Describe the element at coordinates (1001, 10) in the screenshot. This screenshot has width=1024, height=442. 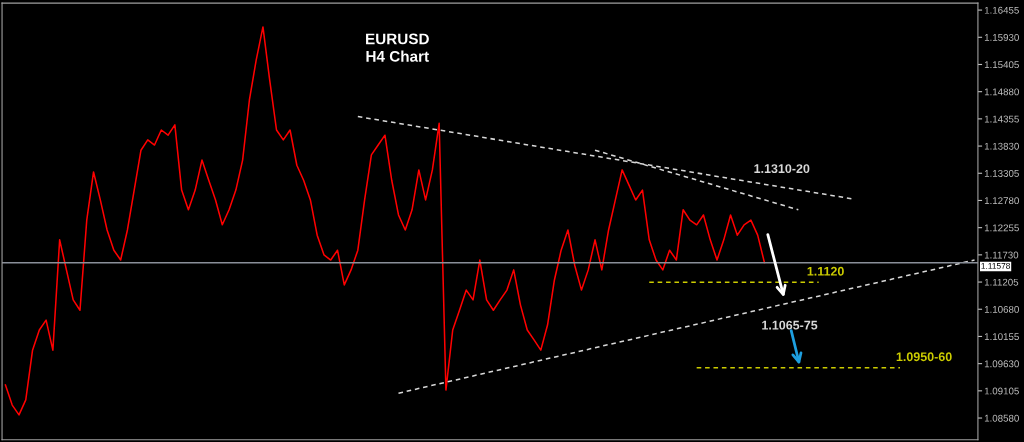
I see `y-tick-label: 1.16455` at that location.